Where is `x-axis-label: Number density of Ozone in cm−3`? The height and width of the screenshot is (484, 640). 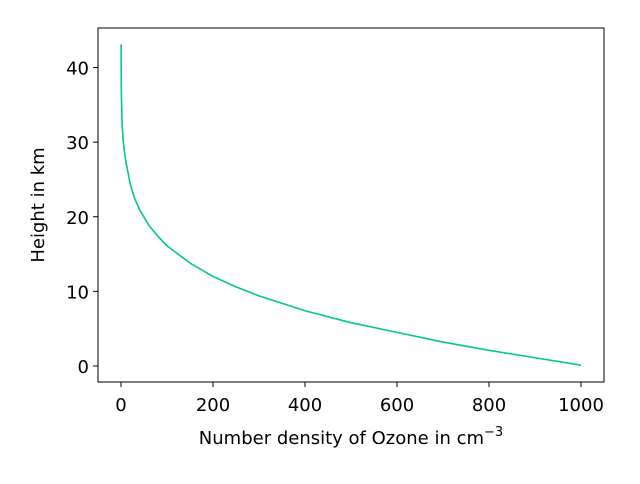
x-axis-label: Number density of Ozone in cm−3 is located at coordinates (351, 437).